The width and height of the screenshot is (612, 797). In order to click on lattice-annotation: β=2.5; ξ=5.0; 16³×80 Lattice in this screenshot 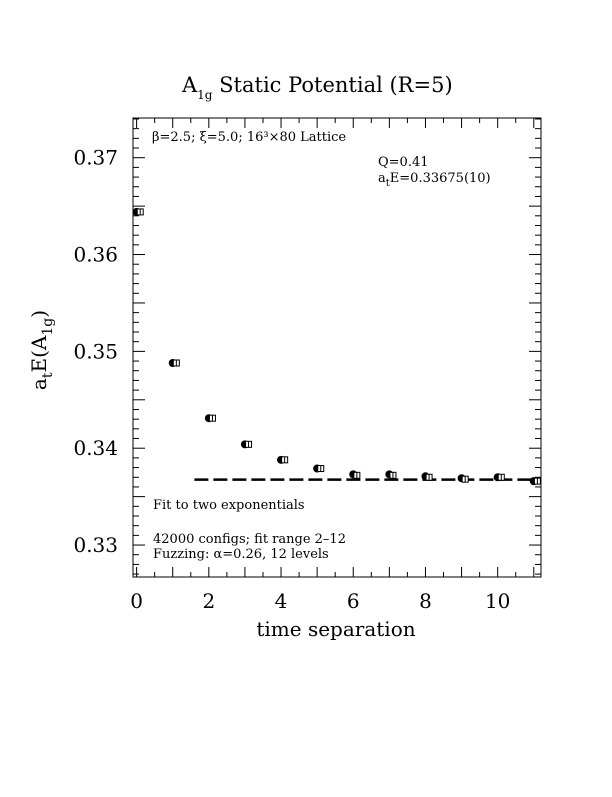, I will do `click(249, 137)`.